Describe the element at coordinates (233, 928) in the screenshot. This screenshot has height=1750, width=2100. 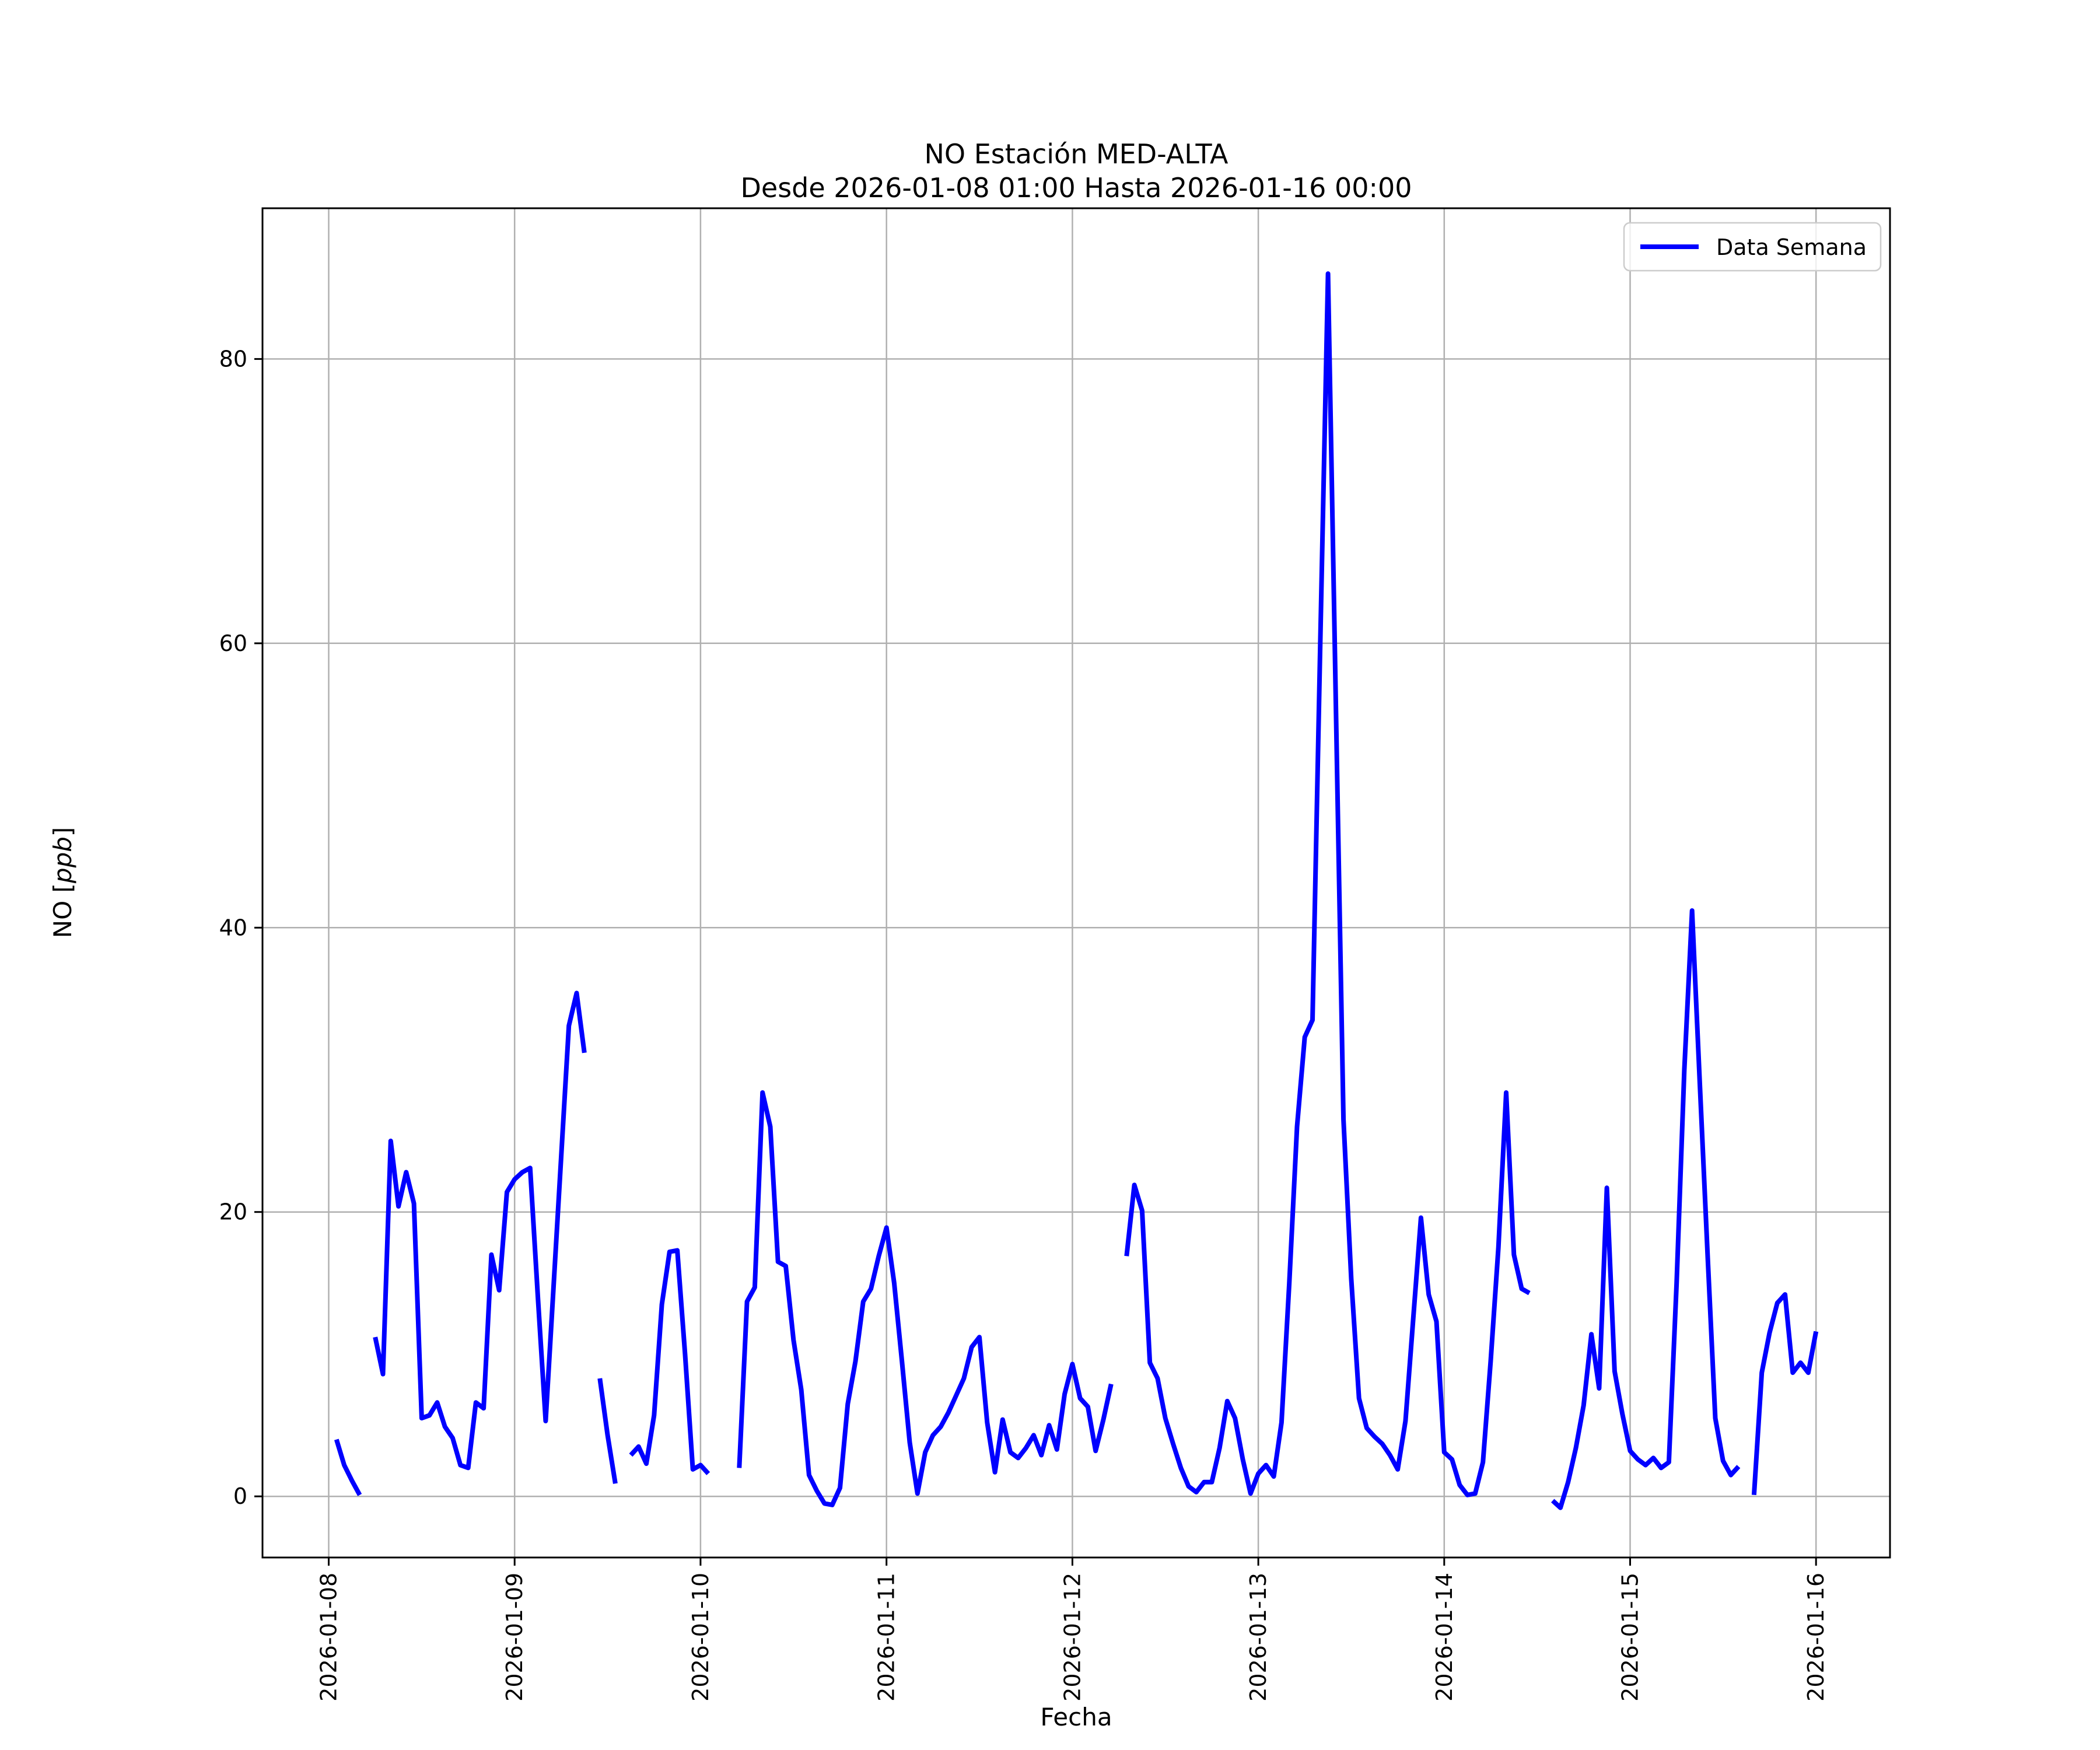
I see `y-tick-label: 40` at that location.